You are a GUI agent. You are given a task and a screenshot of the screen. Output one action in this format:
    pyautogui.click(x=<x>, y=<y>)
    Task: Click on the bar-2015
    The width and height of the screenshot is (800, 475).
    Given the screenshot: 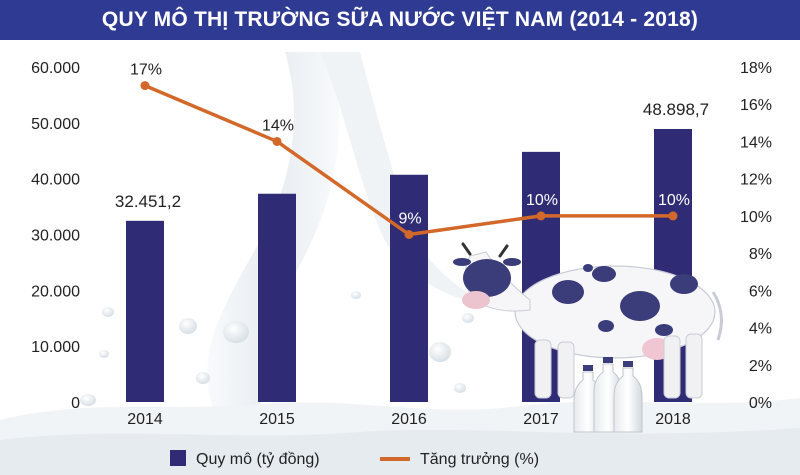 What is the action you would take?
    pyautogui.click(x=277, y=297)
    